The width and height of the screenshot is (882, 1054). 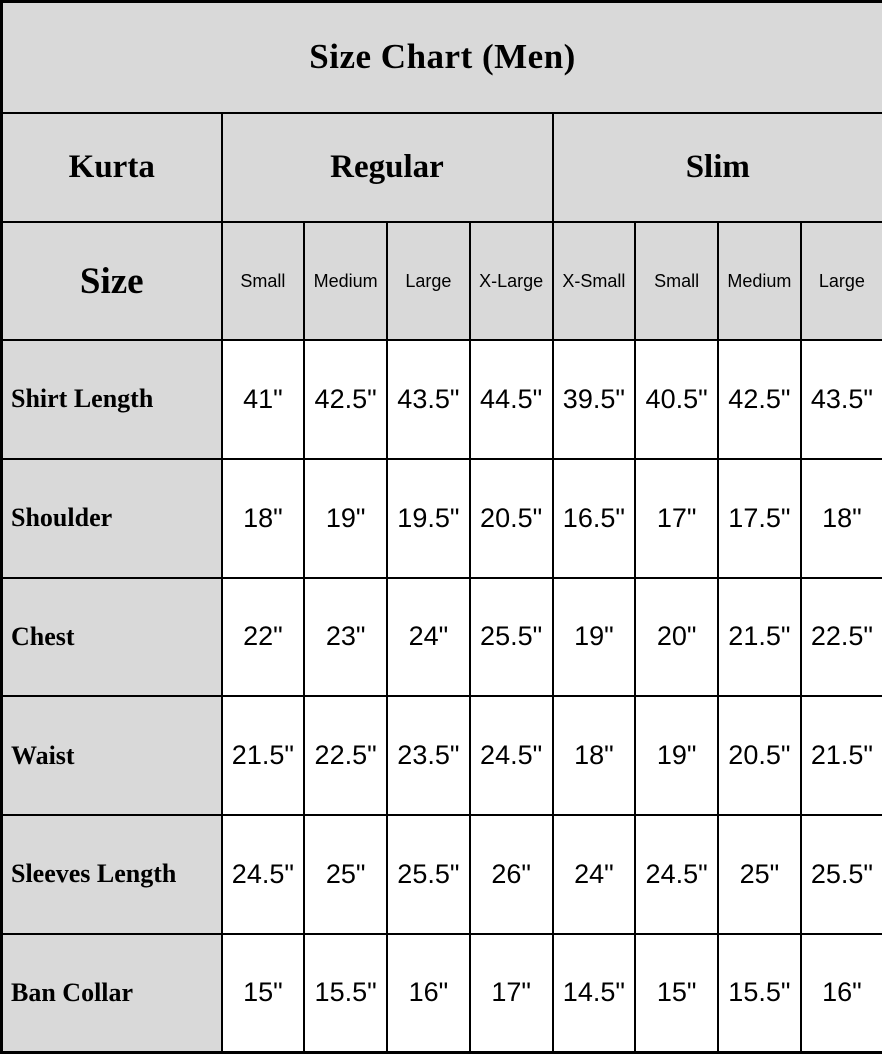 I want to click on row-label: Chest, so click(x=111, y=637).